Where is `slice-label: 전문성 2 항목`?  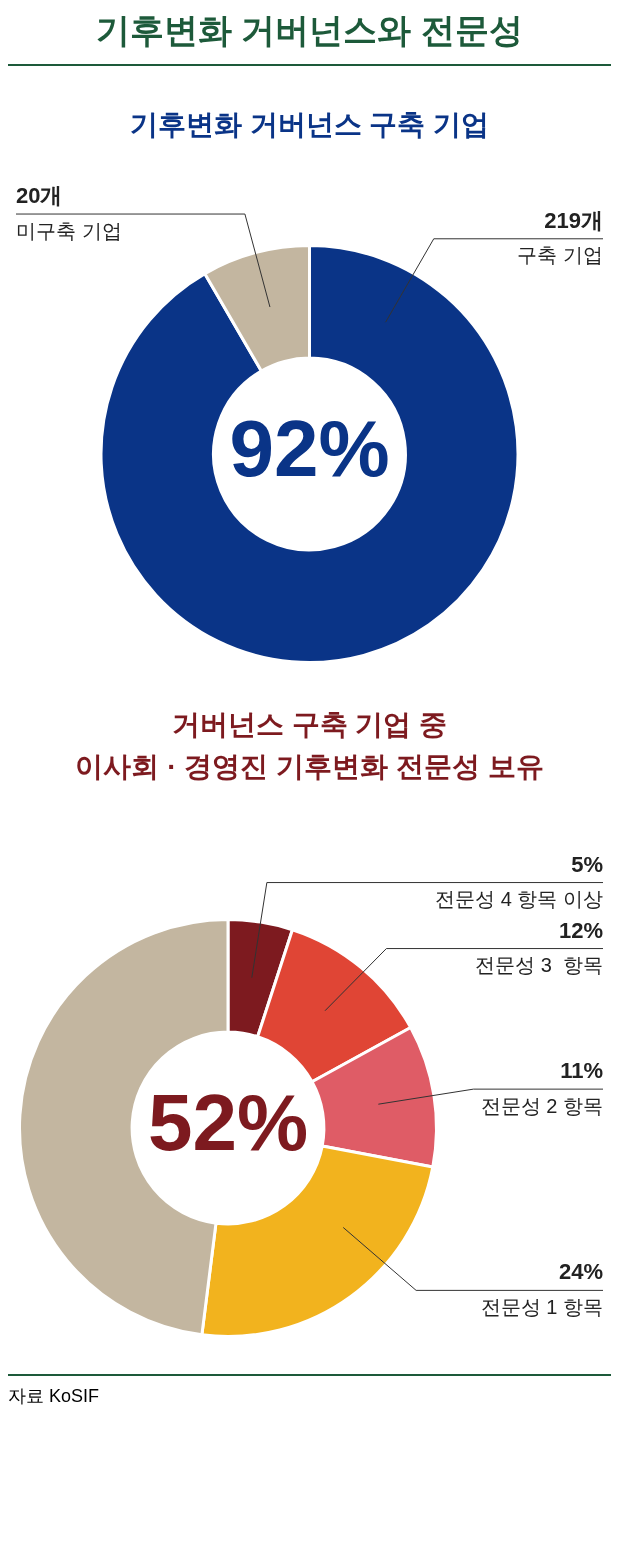 slice-label: 전문성 2 항목 is located at coordinates (541, 1105).